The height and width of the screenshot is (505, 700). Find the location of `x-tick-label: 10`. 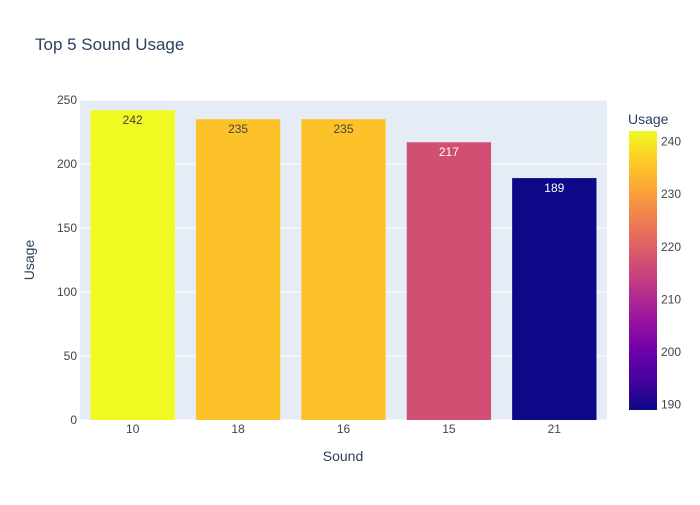

x-tick-label: 10 is located at coordinates (133, 429).